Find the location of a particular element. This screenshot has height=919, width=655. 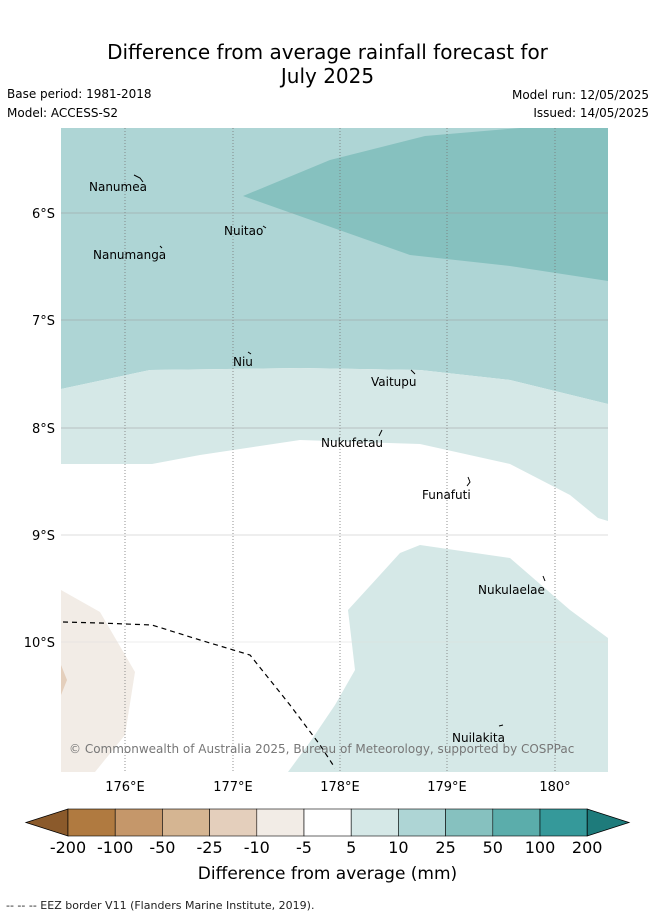

colorbar-tick-label: -5 is located at coordinates (304, 847).